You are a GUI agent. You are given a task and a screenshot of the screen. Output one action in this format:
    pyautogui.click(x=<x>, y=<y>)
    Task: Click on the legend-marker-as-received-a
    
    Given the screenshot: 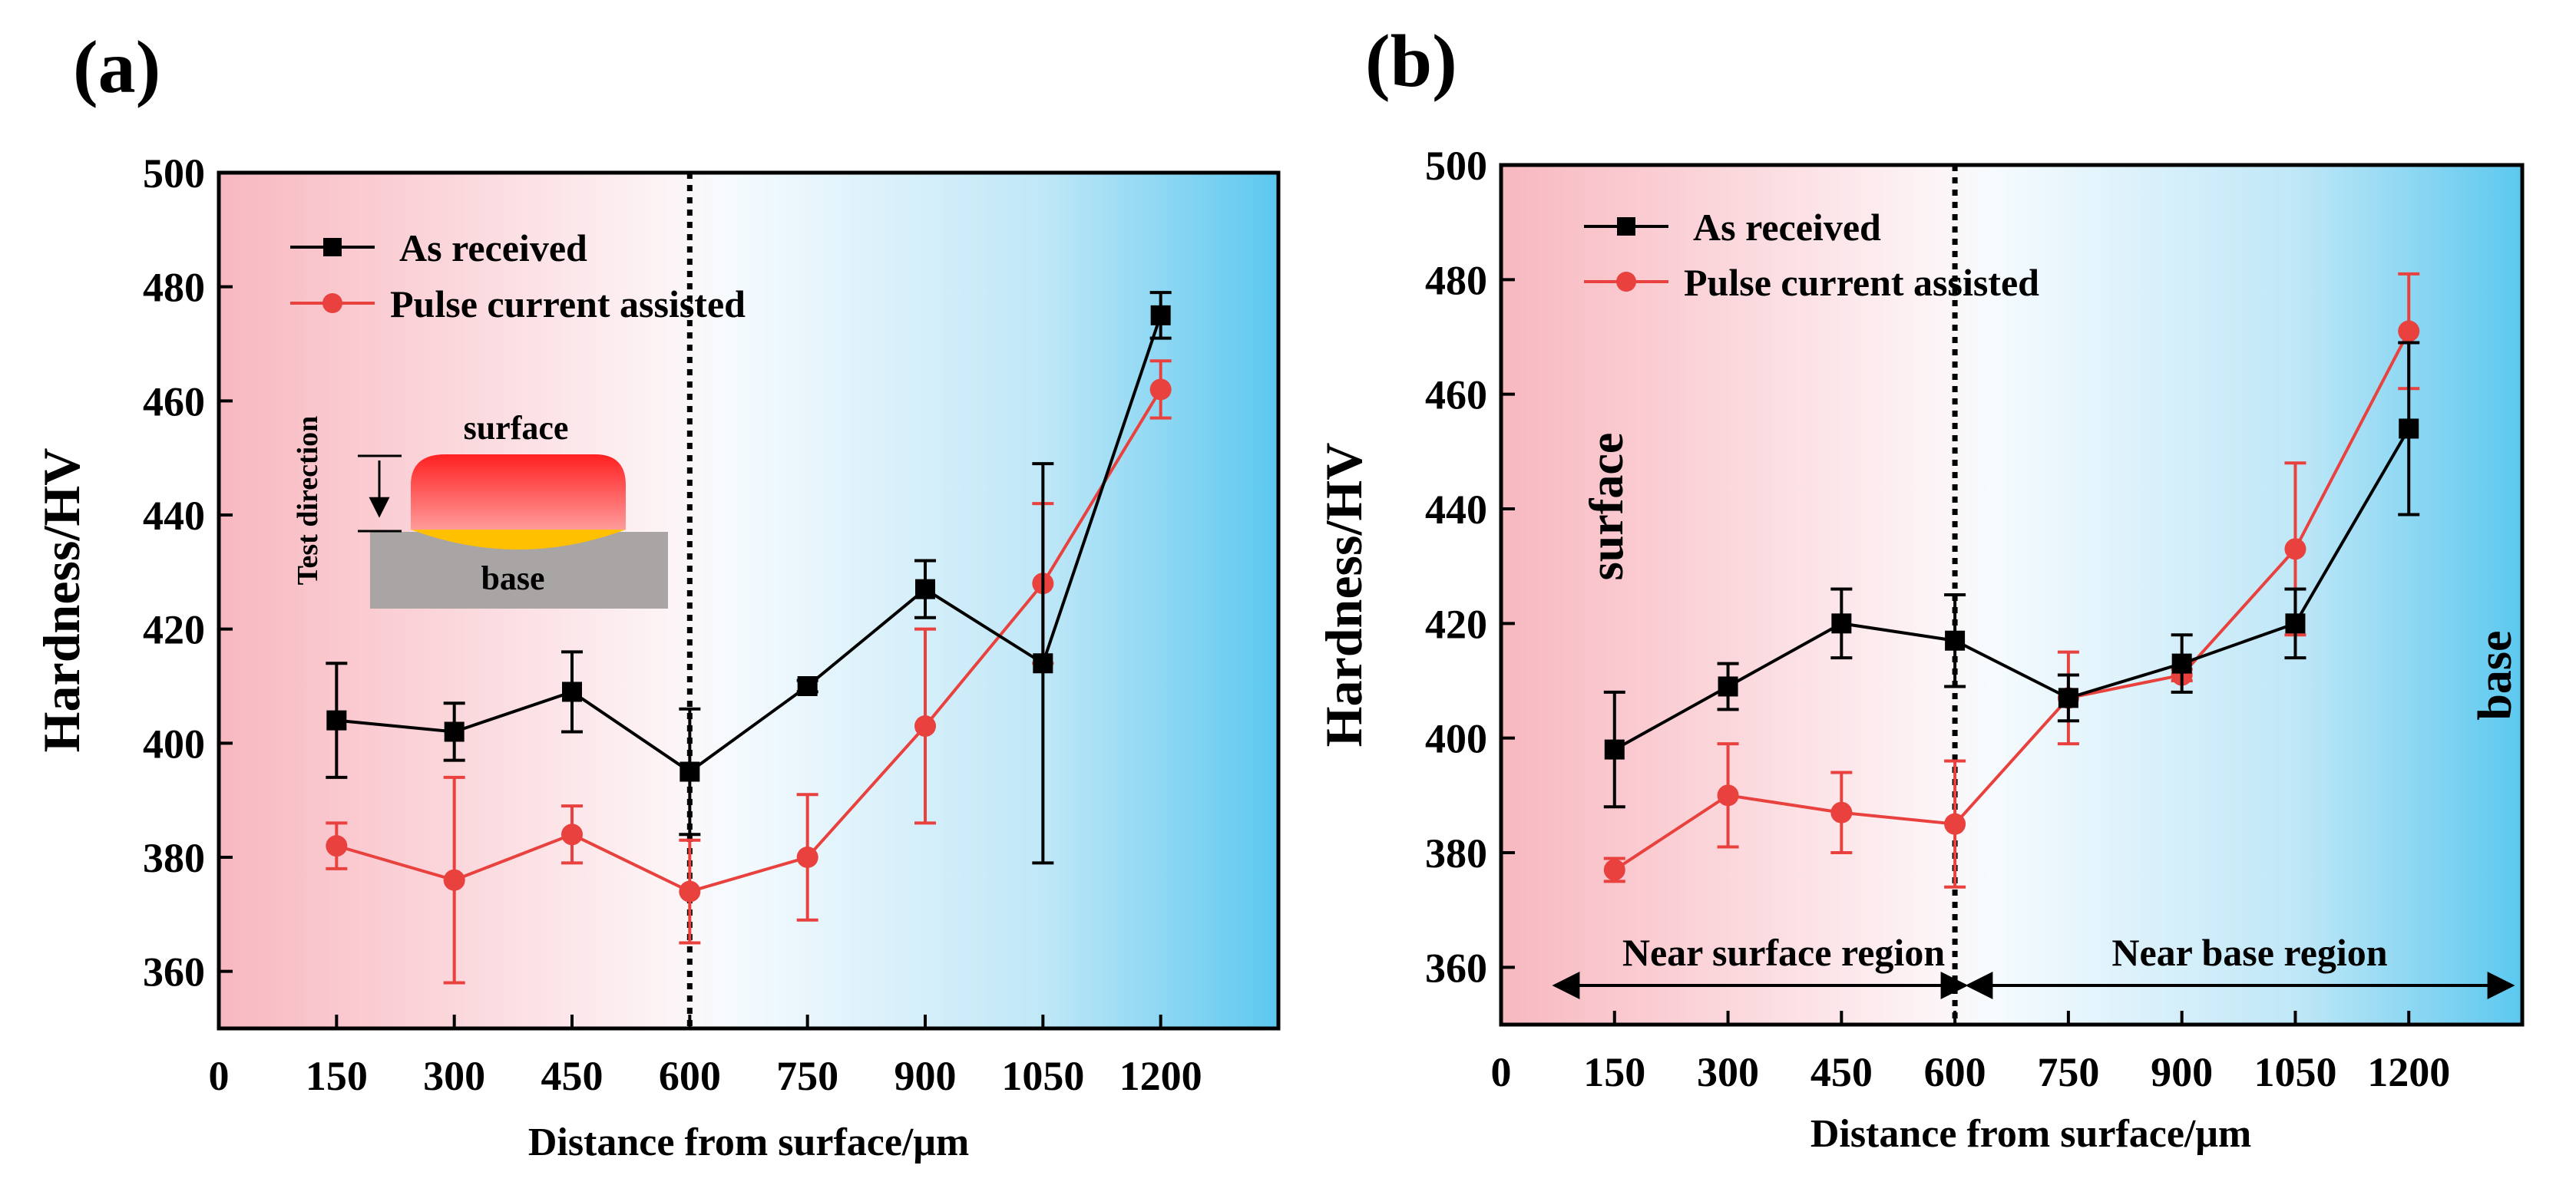 What is the action you would take?
    pyautogui.click(x=332, y=247)
    